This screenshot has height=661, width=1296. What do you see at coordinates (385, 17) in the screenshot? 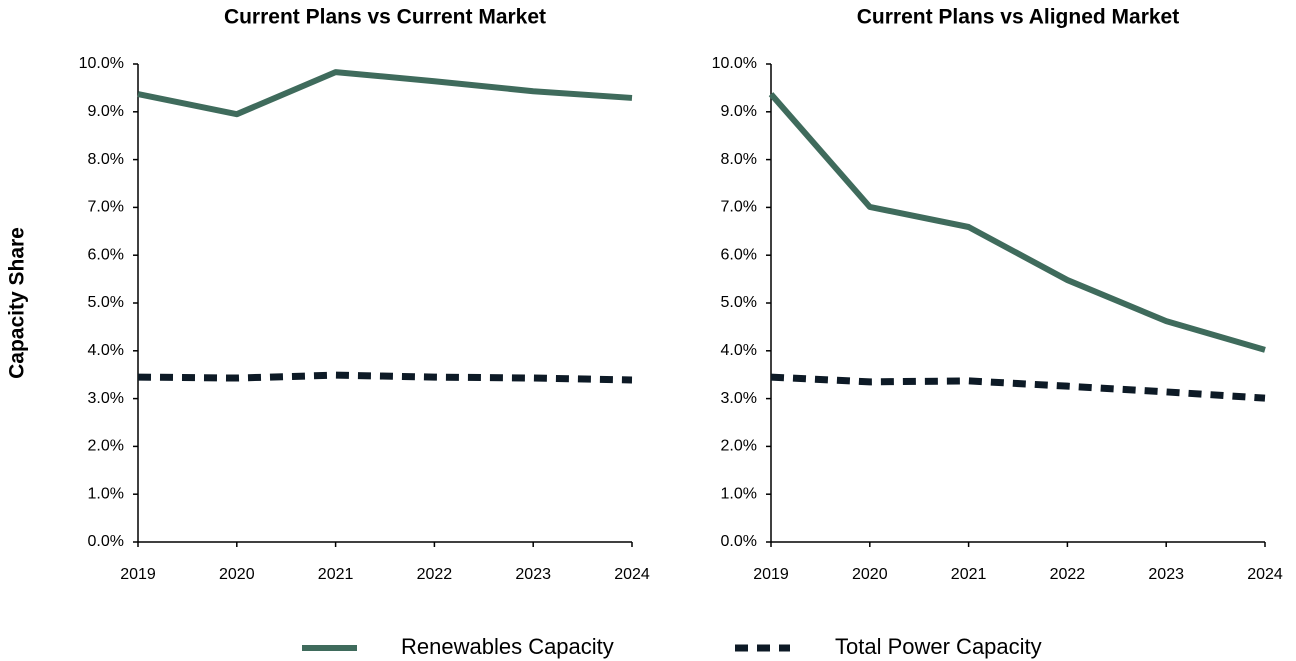
I see `chart-title: Current Plans vs Current Market` at bounding box center [385, 17].